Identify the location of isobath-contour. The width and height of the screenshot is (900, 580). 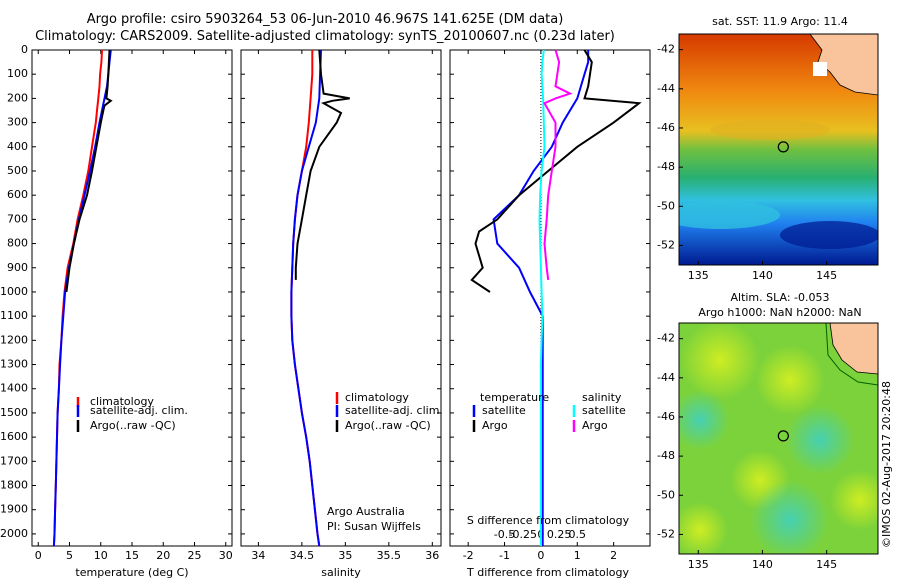
(851, 354).